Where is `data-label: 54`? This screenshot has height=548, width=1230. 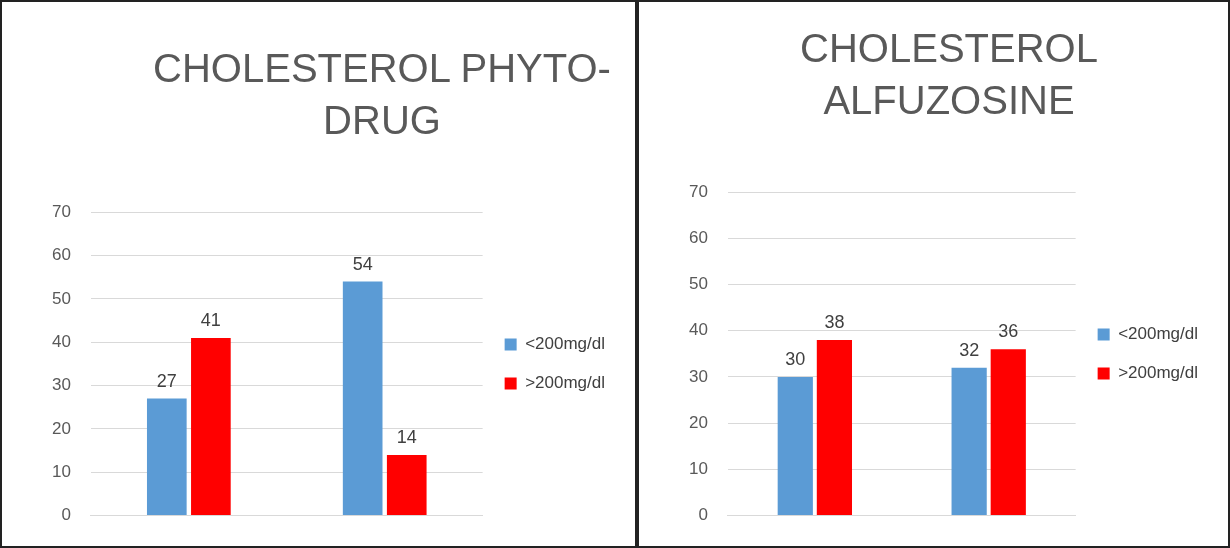 data-label: 54 is located at coordinates (362, 263).